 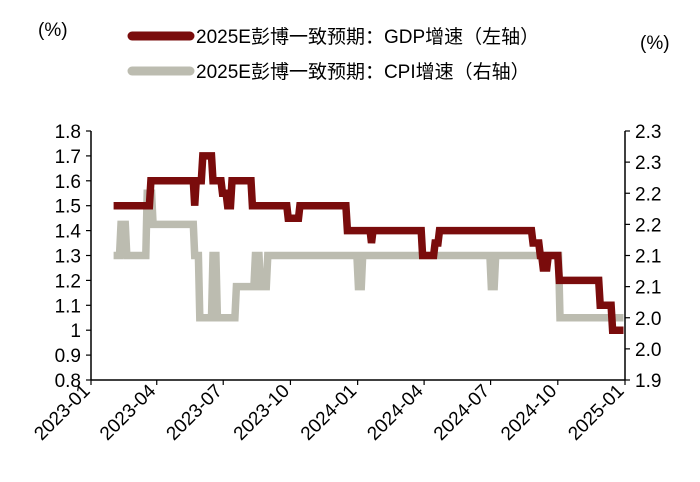 What do you see at coordinates (68, 132) in the screenshot?
I see `left-tick-label: 1.8` at bounding box center [68, 132].